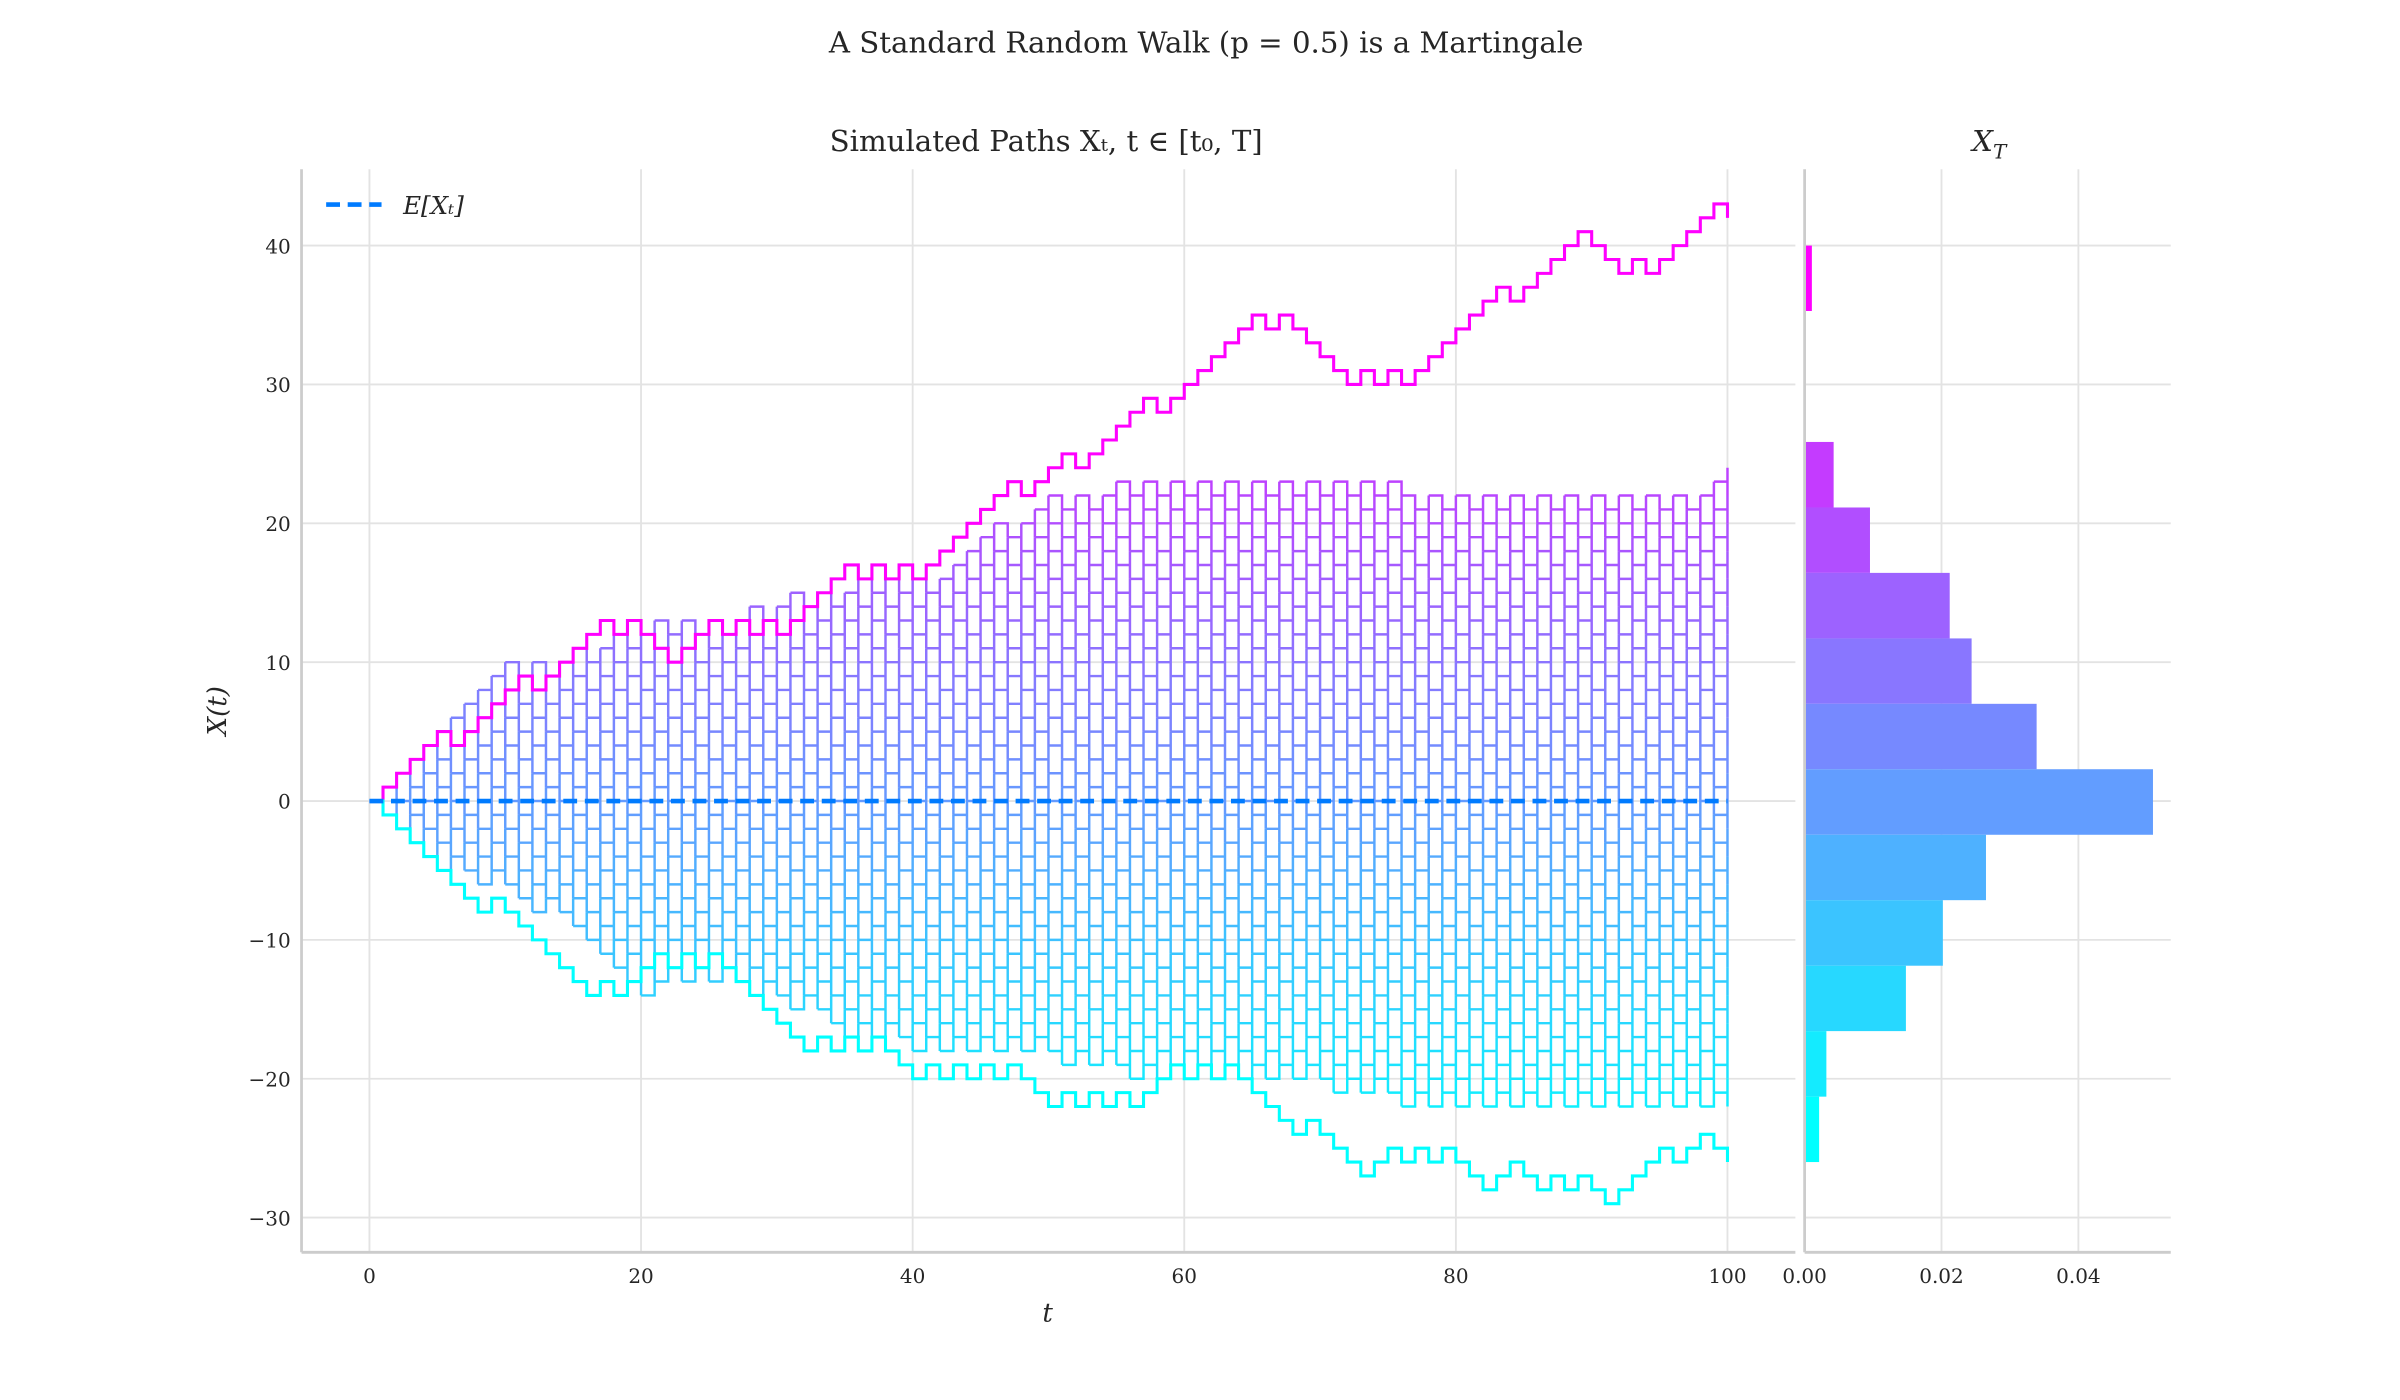 Image resolution: width=2400 pixels, height=1400 pixels. I want to click on x-tick-label: 100, so click(1727, 1276).